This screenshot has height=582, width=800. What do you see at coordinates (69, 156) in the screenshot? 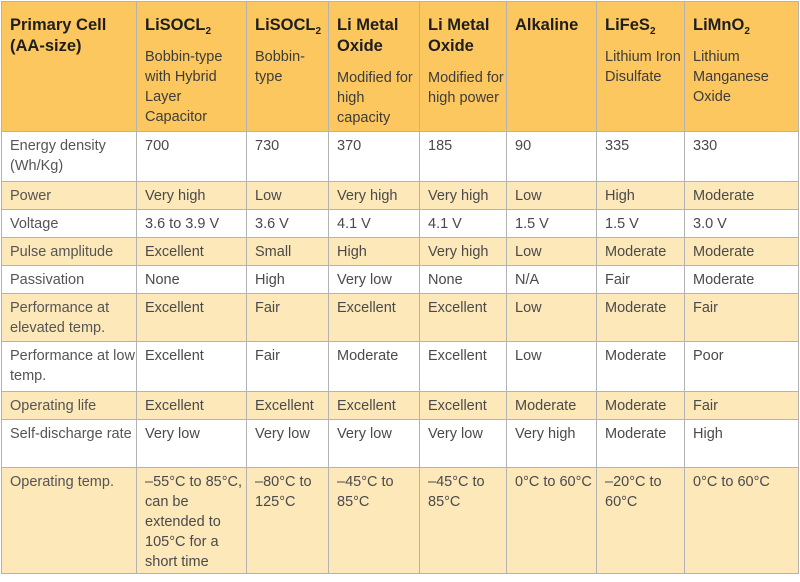
I see `row-label: Energy density (Wh/Kg)` at bounding box center [69, 156].